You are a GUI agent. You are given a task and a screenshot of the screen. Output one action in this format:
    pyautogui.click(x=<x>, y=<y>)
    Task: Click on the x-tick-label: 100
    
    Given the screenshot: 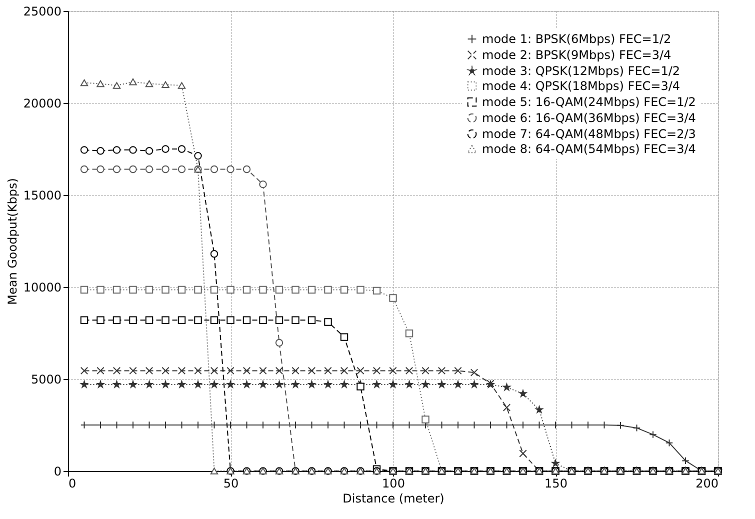 What is the action you would take?
    pyautogui.click(x=393, y=483)
    